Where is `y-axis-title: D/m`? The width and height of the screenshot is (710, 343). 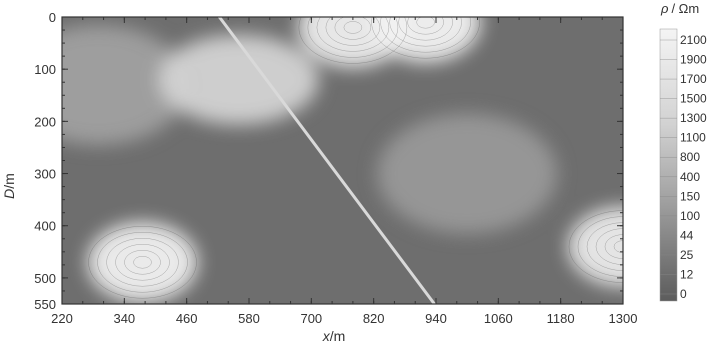 y-axis-title: D/m is located at coordinates (9, 186).